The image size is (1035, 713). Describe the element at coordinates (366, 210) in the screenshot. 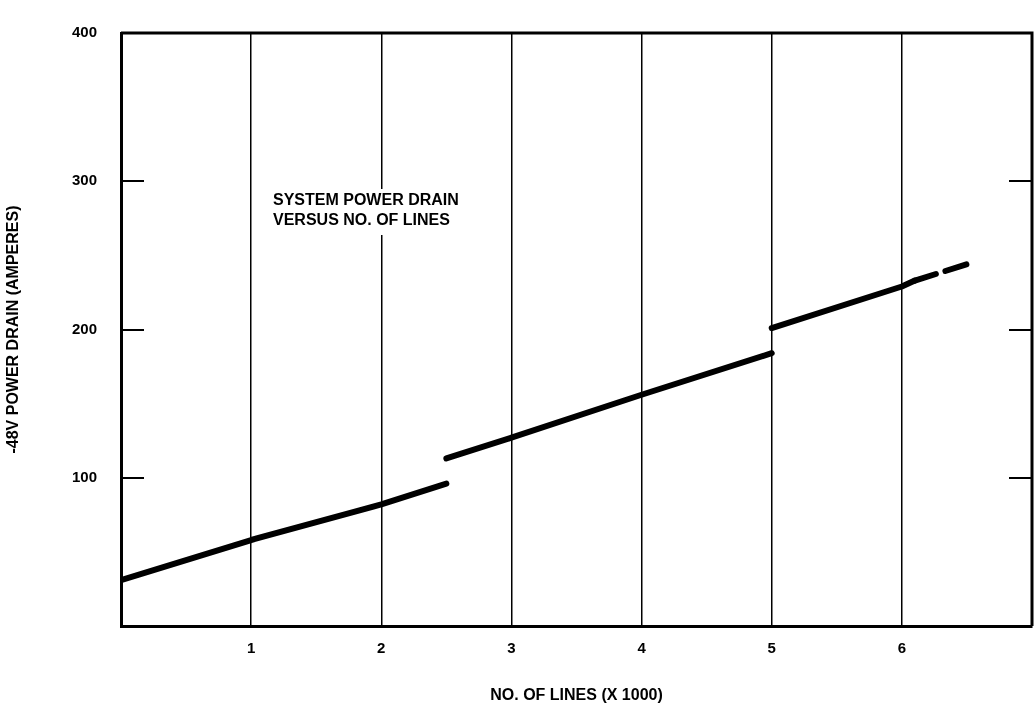

I see `text: SYSTEM POWER DRAIN VERSUS NO. OF LINES` at that location.